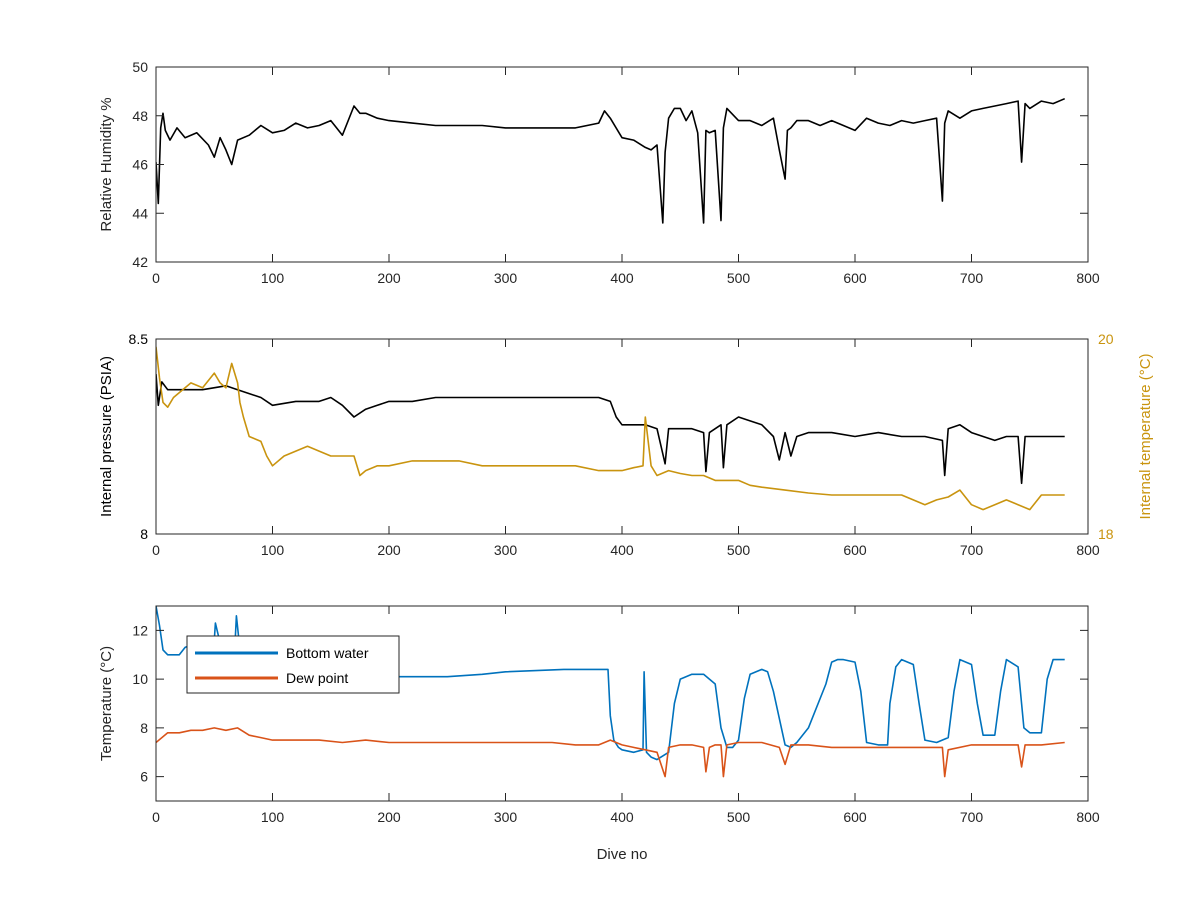 This screenshot has width=1200, height=900. What do you see at coordinates (140, 679) in the screenshot?
I see `y-tick-label: 10` at bounding box center [140, 679].